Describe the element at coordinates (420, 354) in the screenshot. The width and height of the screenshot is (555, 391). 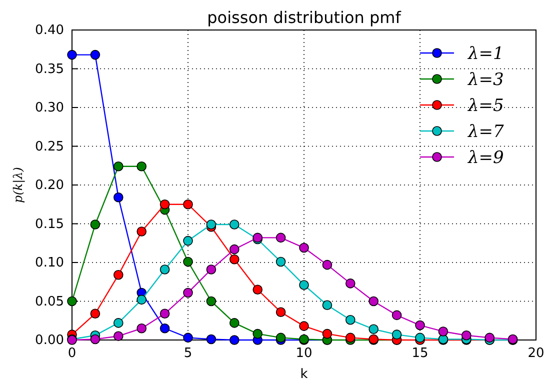
I see `x-tick-label: 15` at that location.